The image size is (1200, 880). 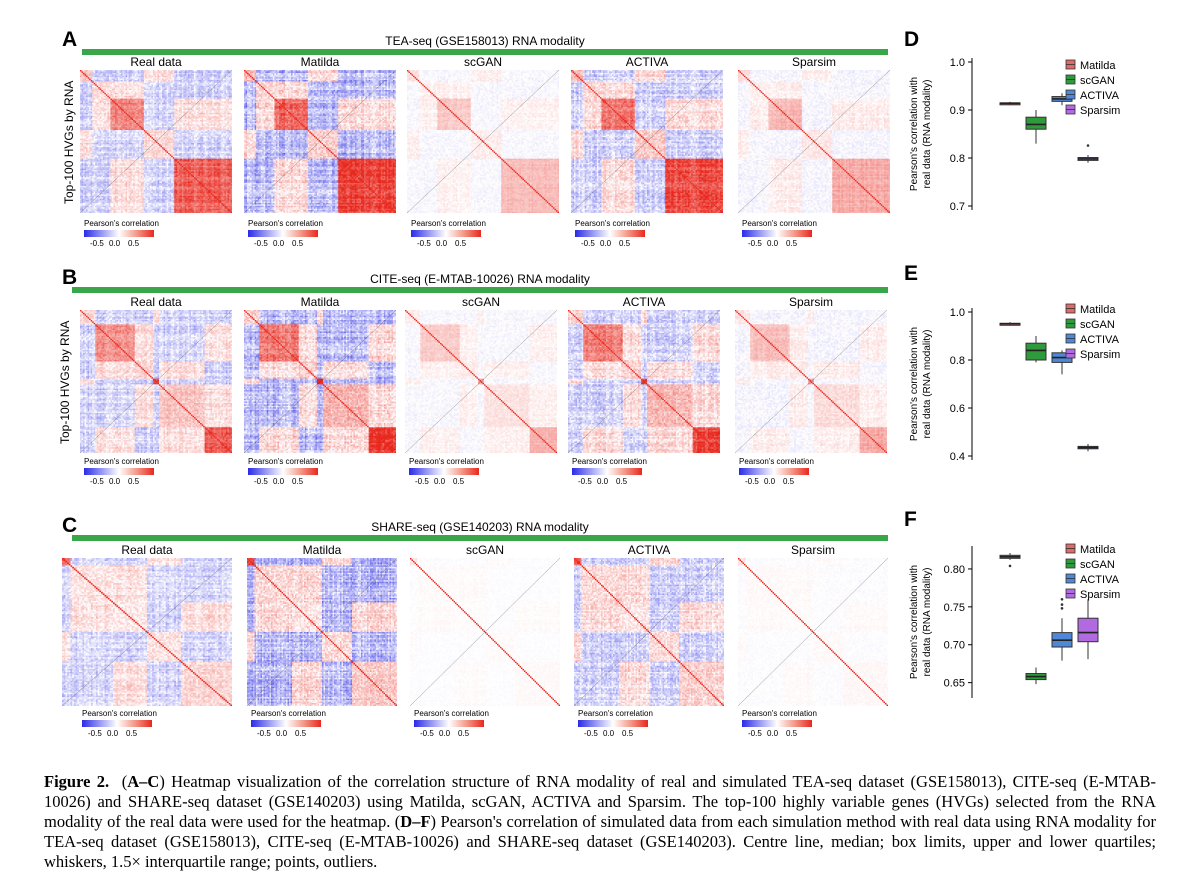 What do you see at coordinates (954, 684) in the screenshot?
I see `y-tick-label: 0.65` at bounding box center [954, 684].